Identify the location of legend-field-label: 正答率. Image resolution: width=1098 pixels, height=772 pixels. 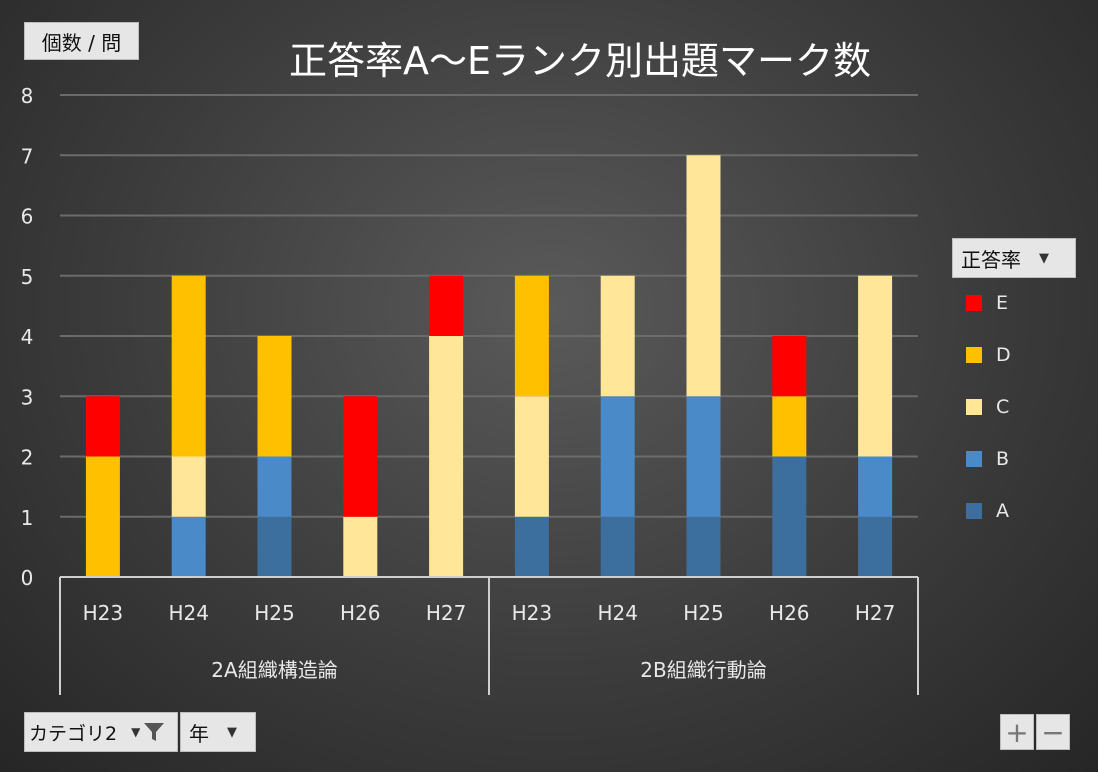
(991, 259).